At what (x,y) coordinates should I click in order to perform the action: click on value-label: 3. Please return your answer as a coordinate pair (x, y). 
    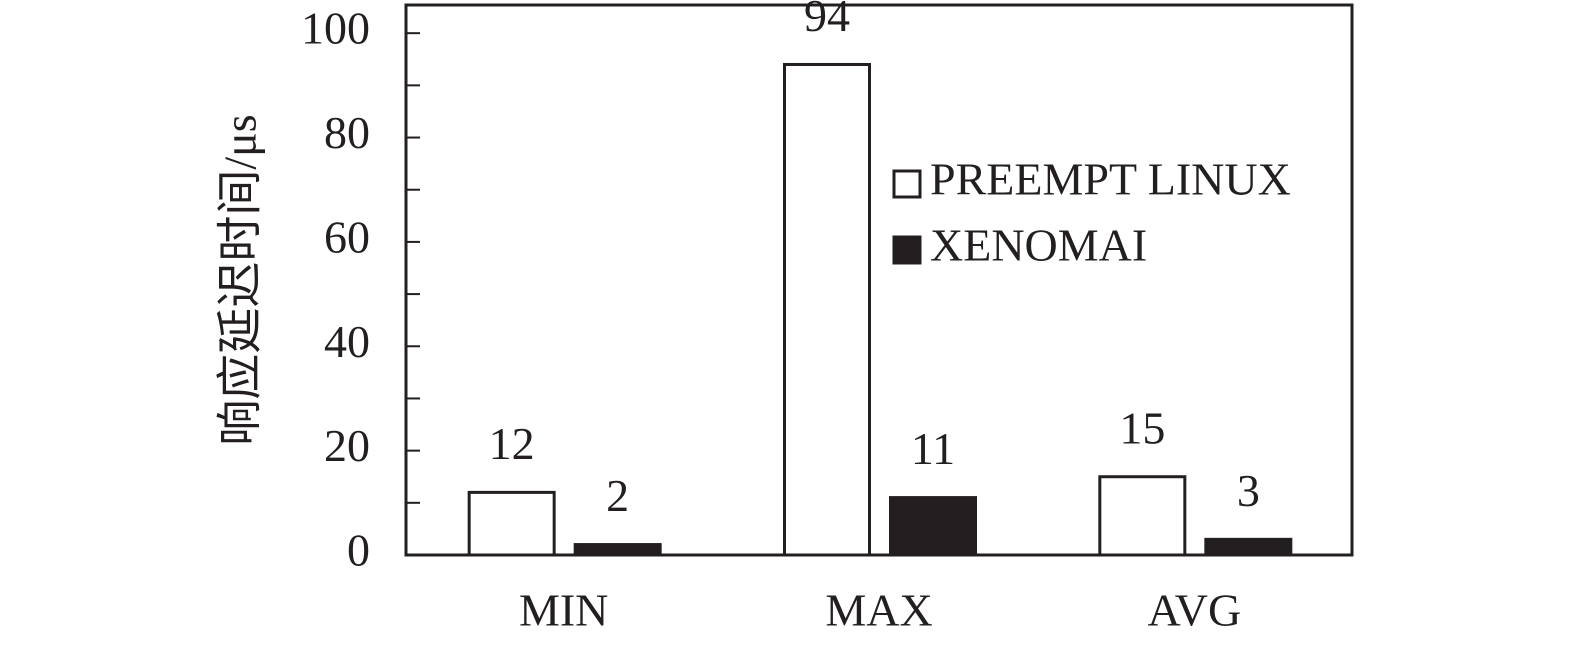
    Looking at the image, I should click on (1248, 490).